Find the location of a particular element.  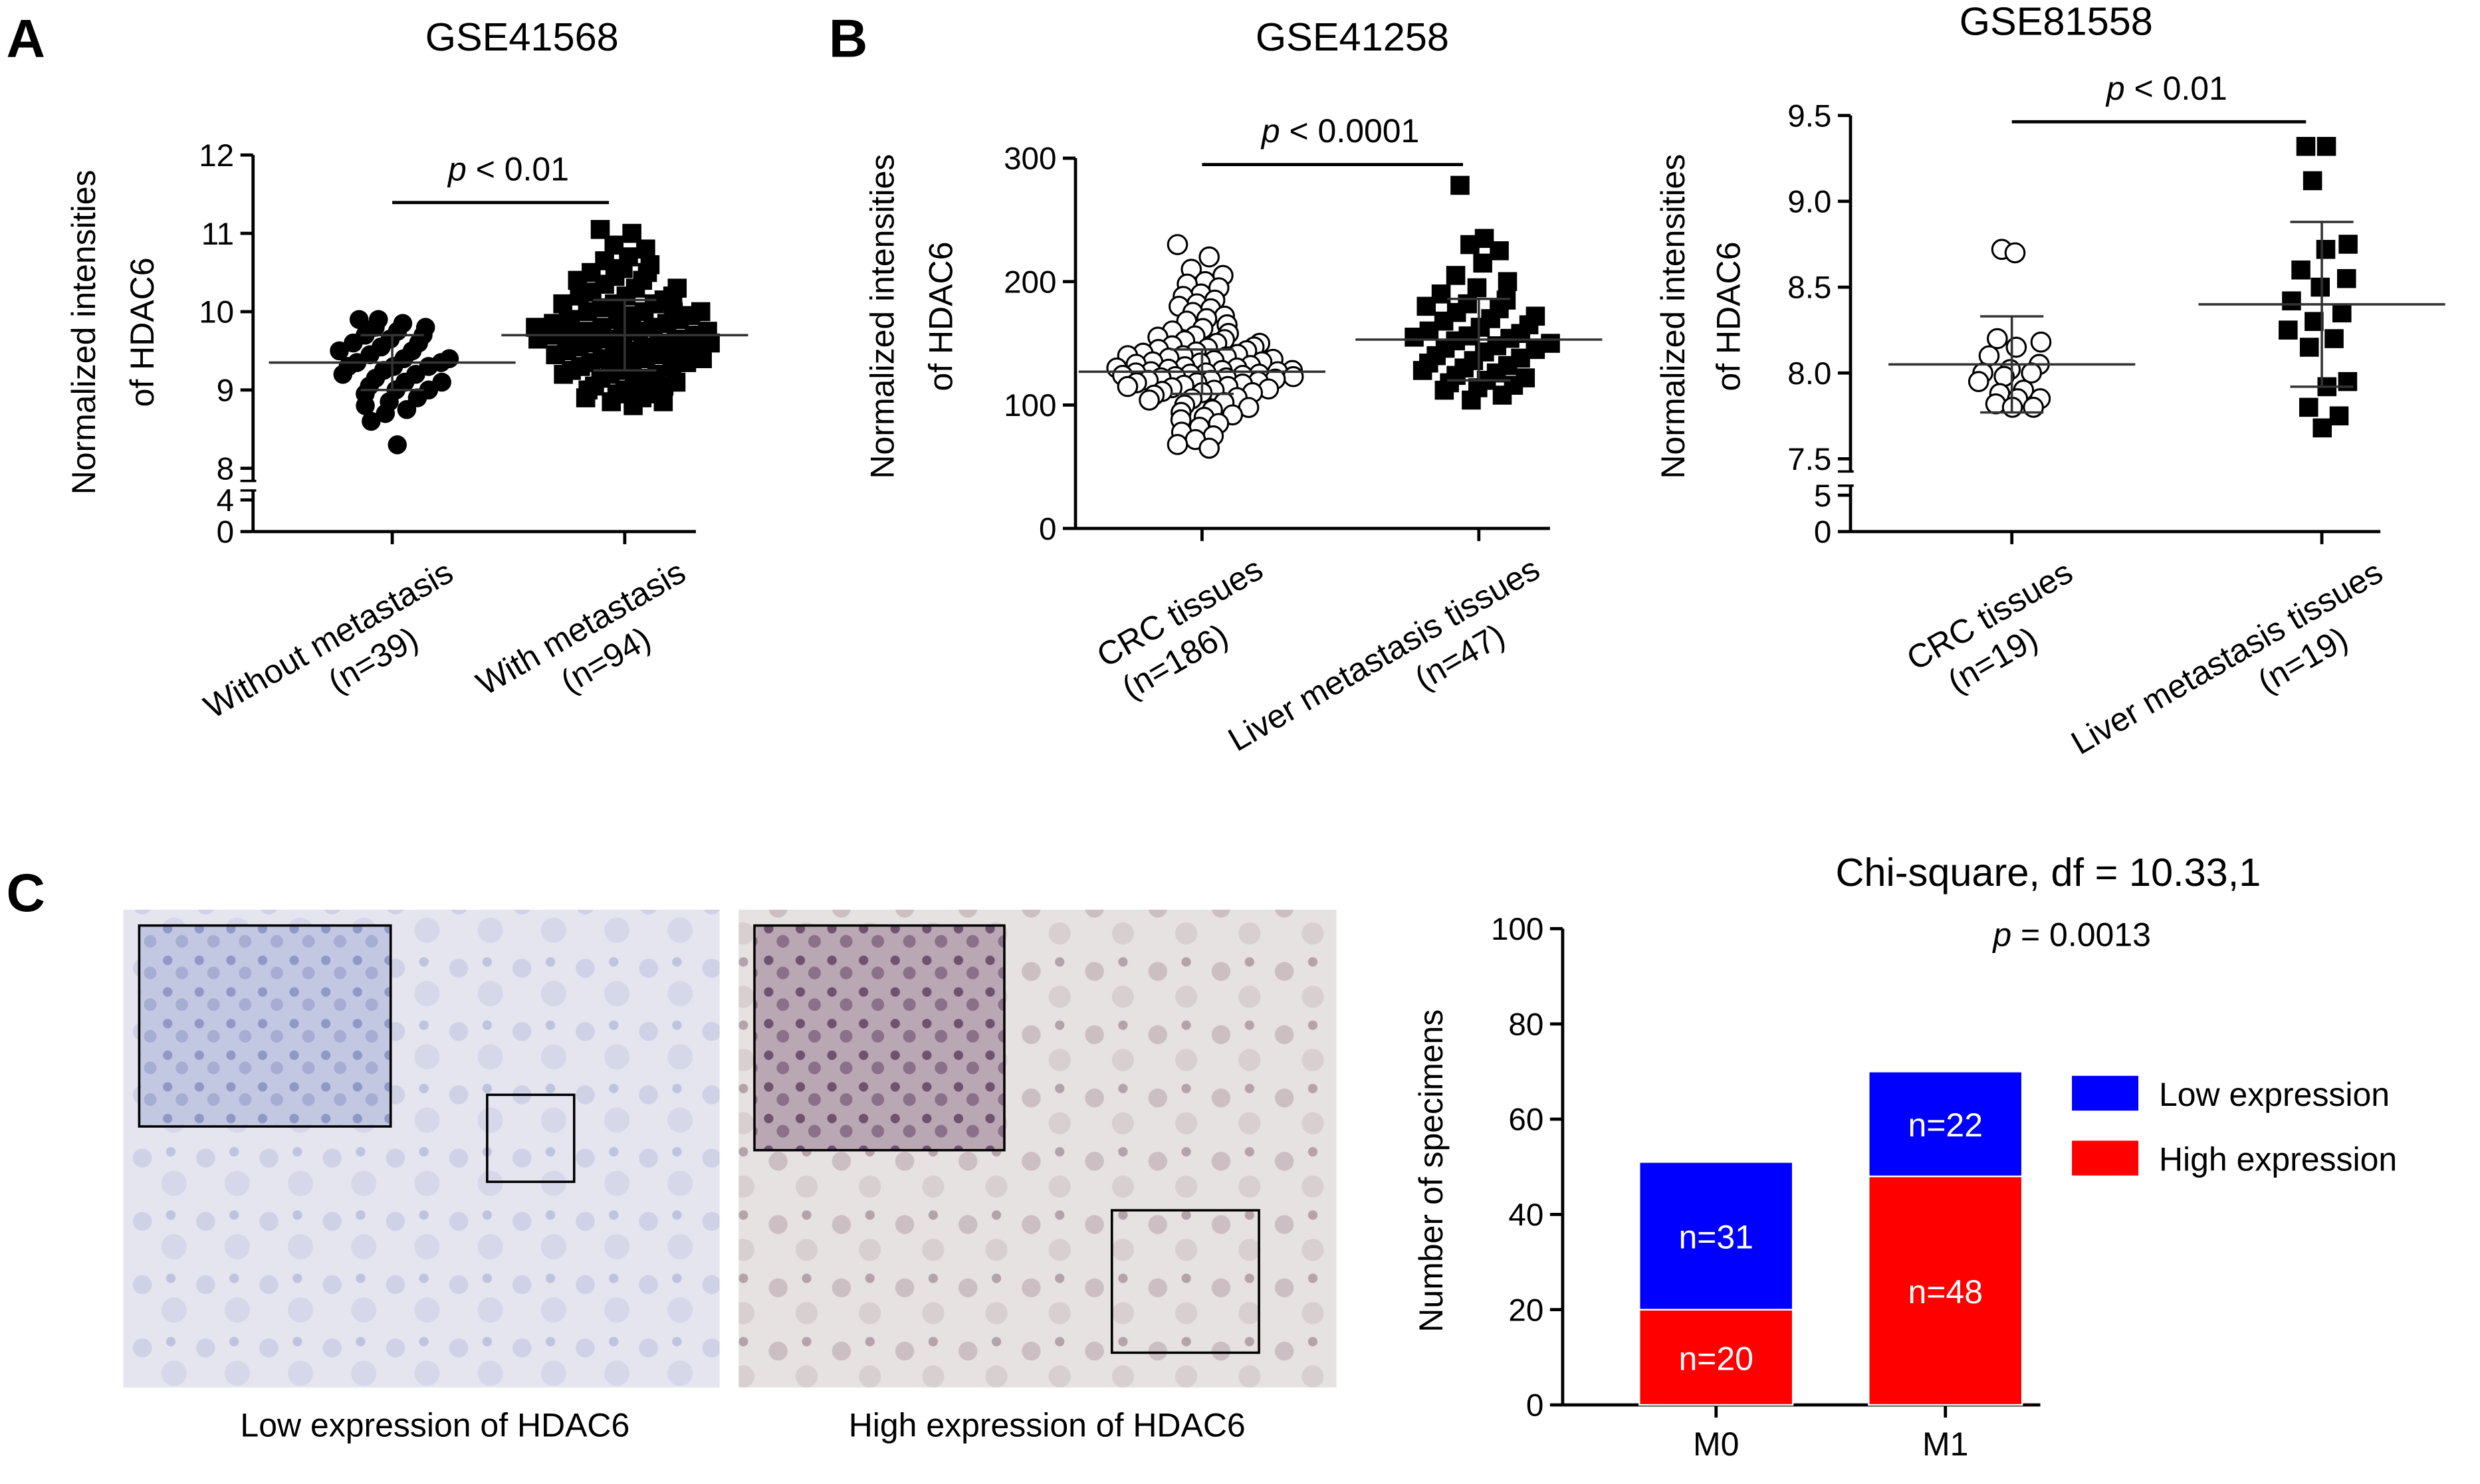

p-text: < 0.0001 is located at coordinates (1355, 131).